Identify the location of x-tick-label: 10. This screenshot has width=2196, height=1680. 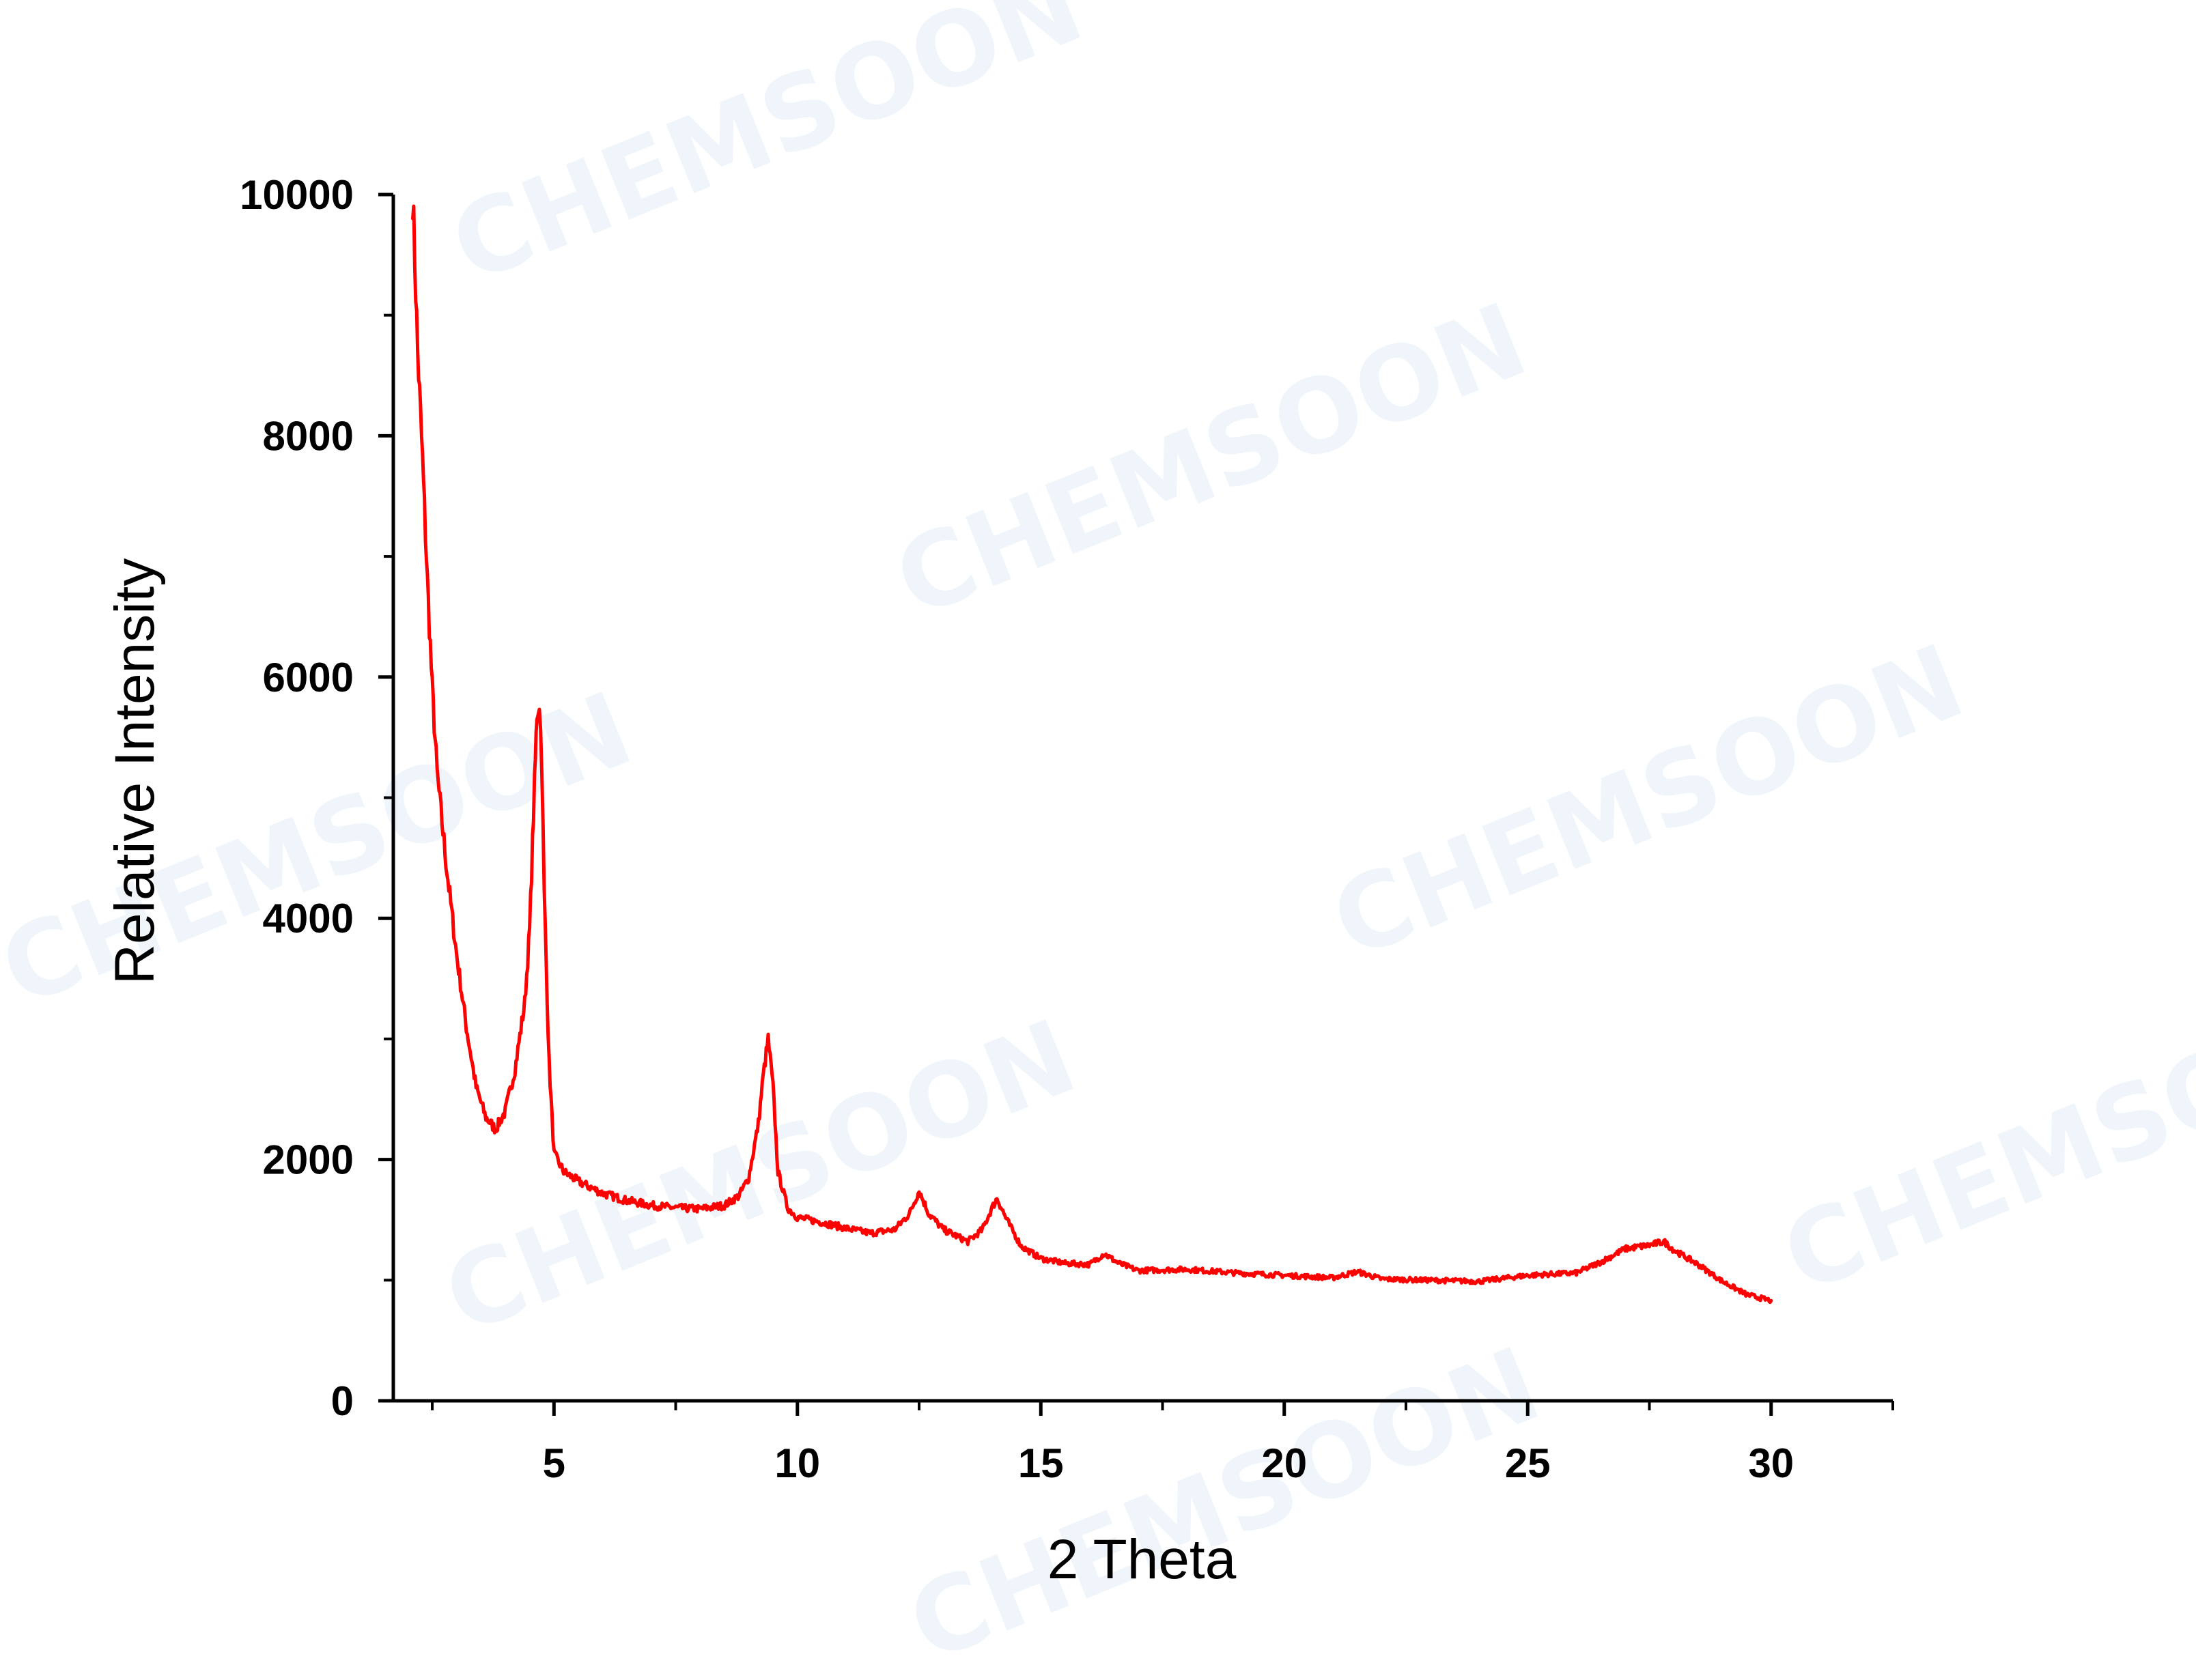
(797, 1463).